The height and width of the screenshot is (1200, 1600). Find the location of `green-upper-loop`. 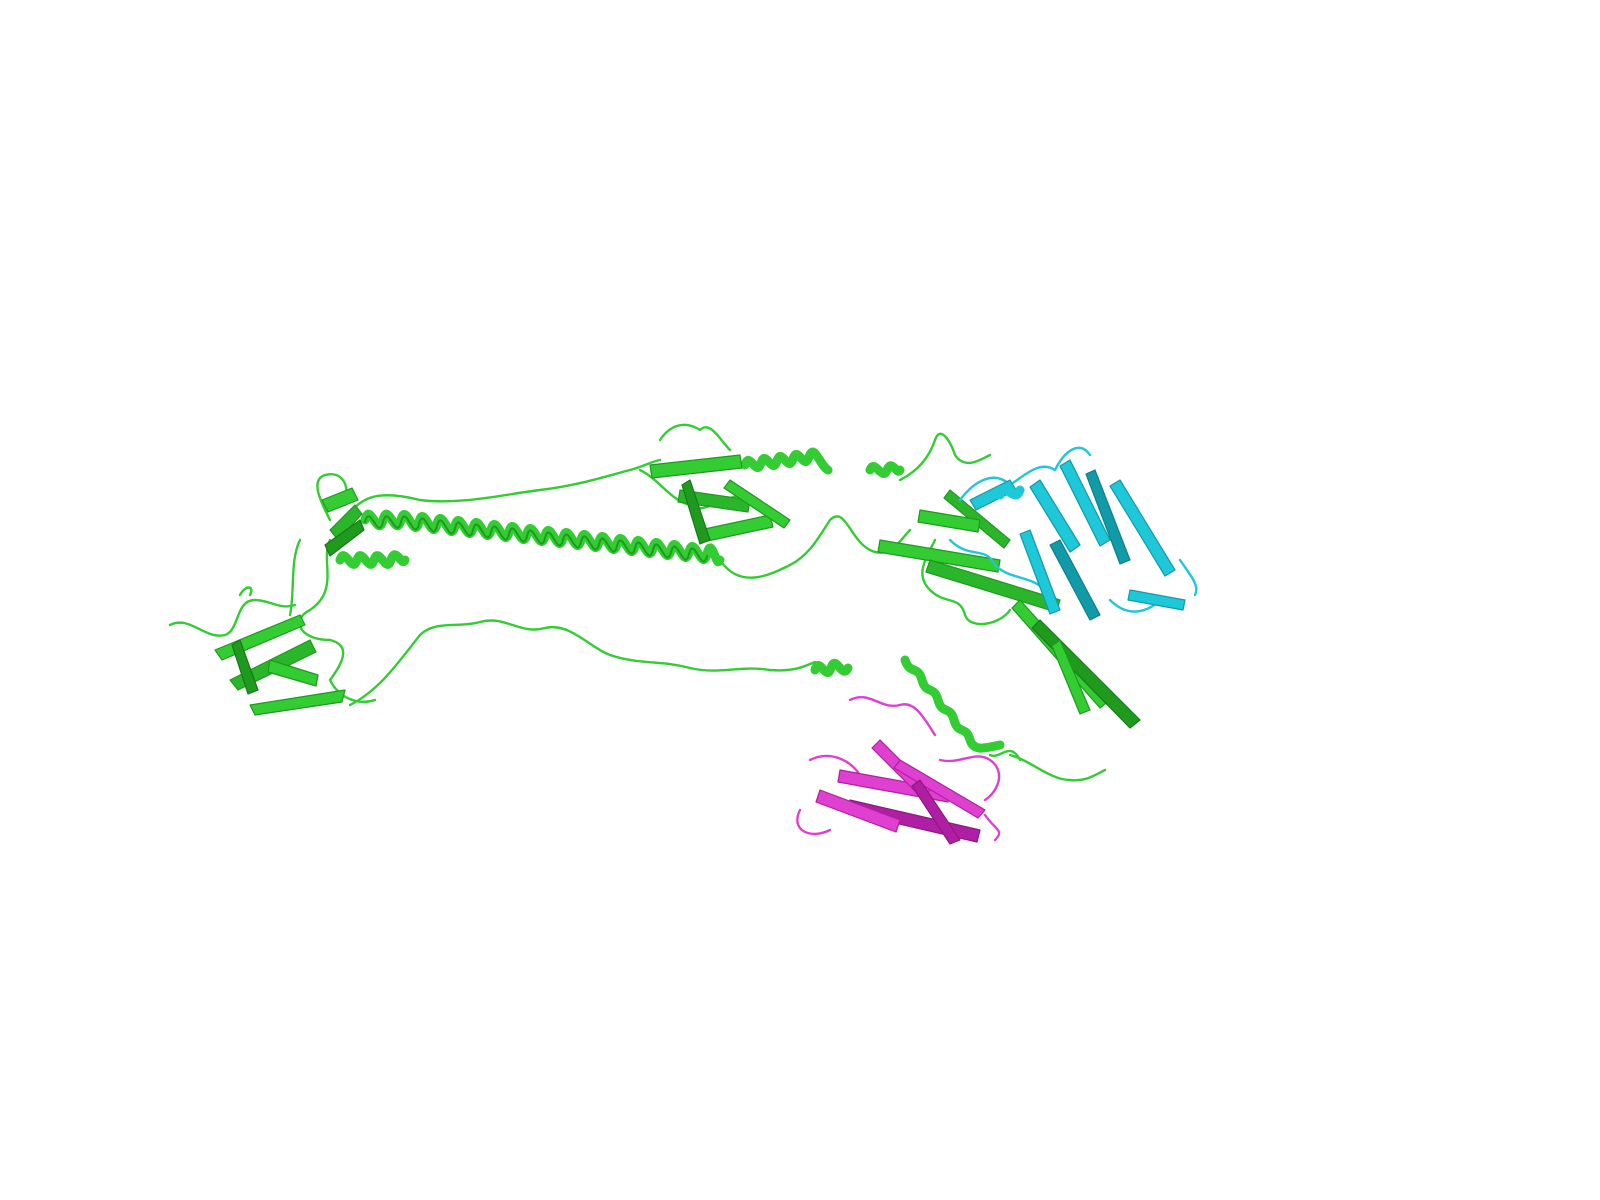

green-upper-loop is located at coordinates (502, 490).